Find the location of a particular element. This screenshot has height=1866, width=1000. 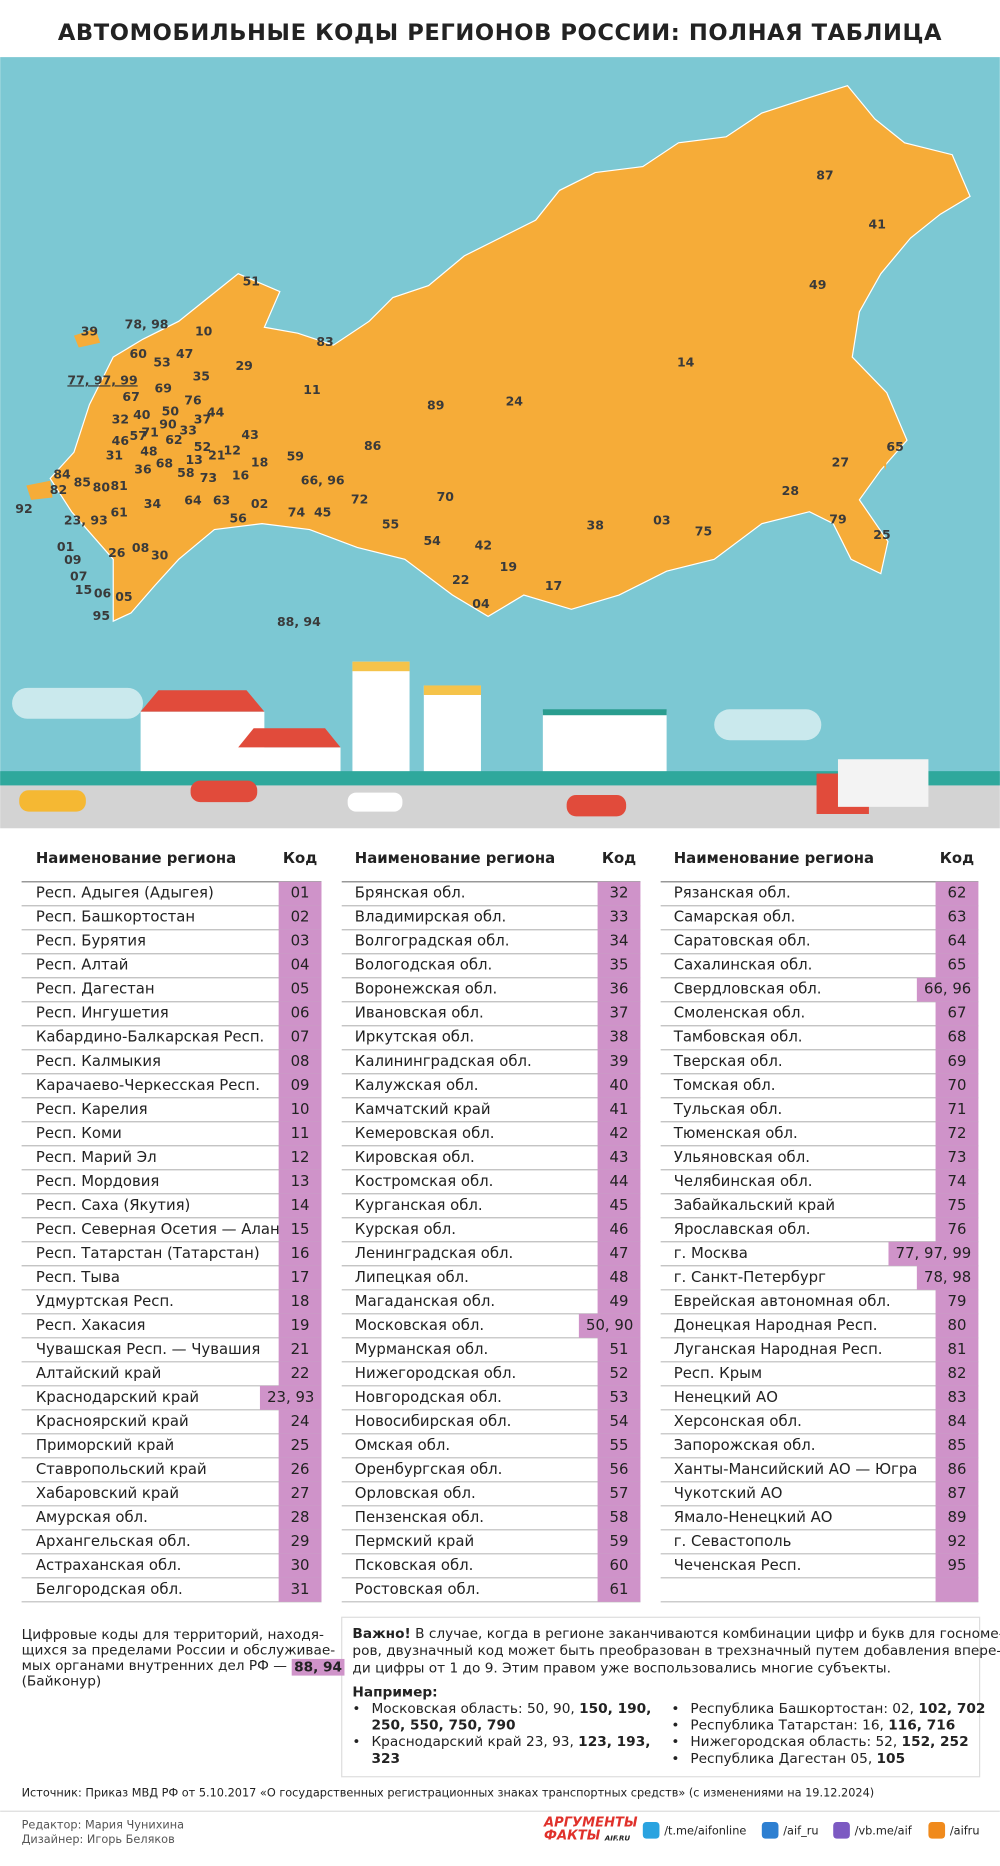

map-label: 50 is located at coordinates (171, 410).